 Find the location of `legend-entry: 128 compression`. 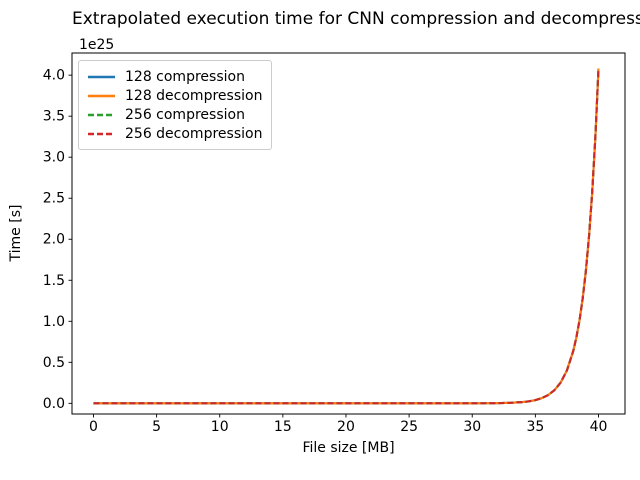

legend-entry: 128 compression is located at coordinates (175, 76).